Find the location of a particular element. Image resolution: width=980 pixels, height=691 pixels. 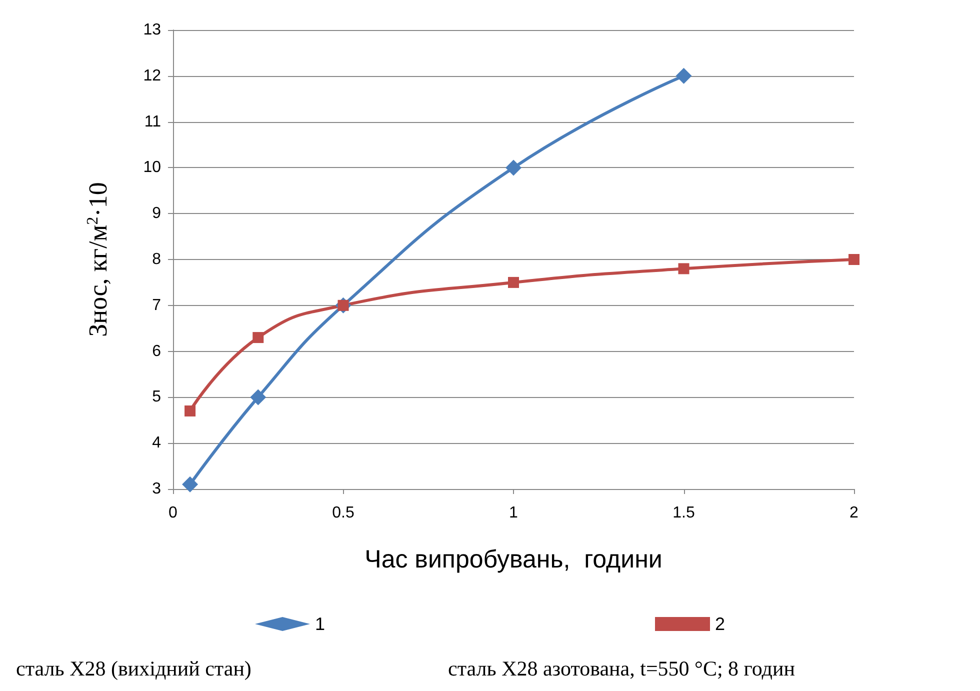

y-tick-label: 7 is located at coordinates (157, 305).